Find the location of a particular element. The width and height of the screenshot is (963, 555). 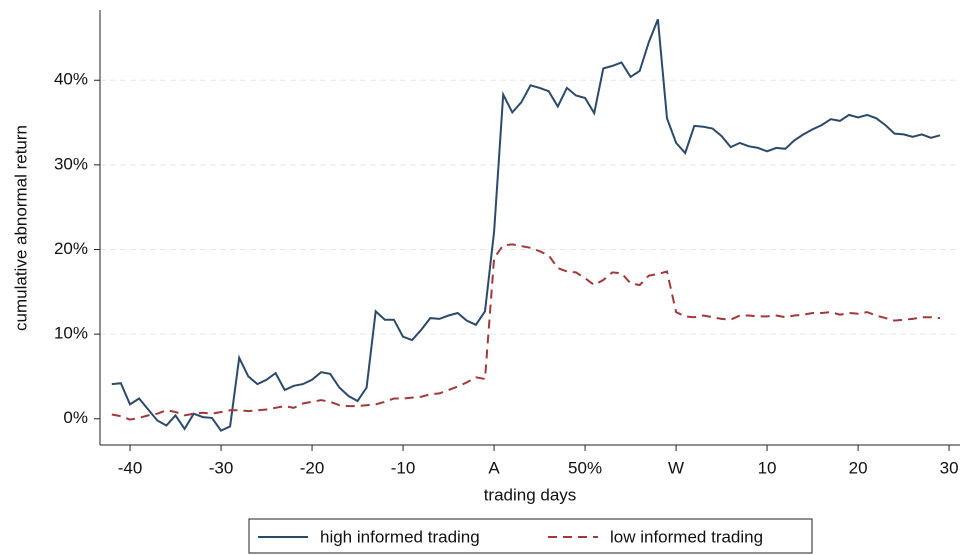

x-tick-label: 30 is located at coordinates (949, 467).